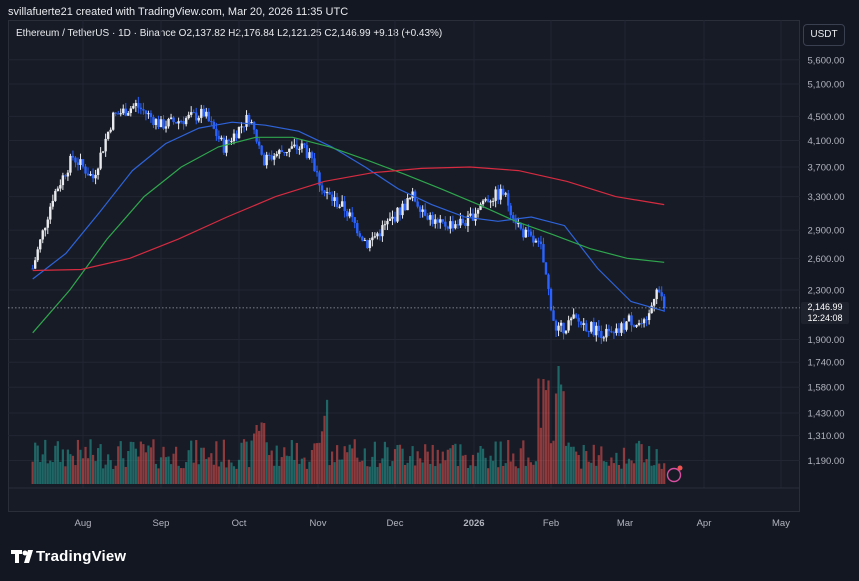 This screenshot has height=581, width=859. Describe the element at coordinates (826, 259) in the screenshot. I see `price-tick-label: 2,600.00` at that location.